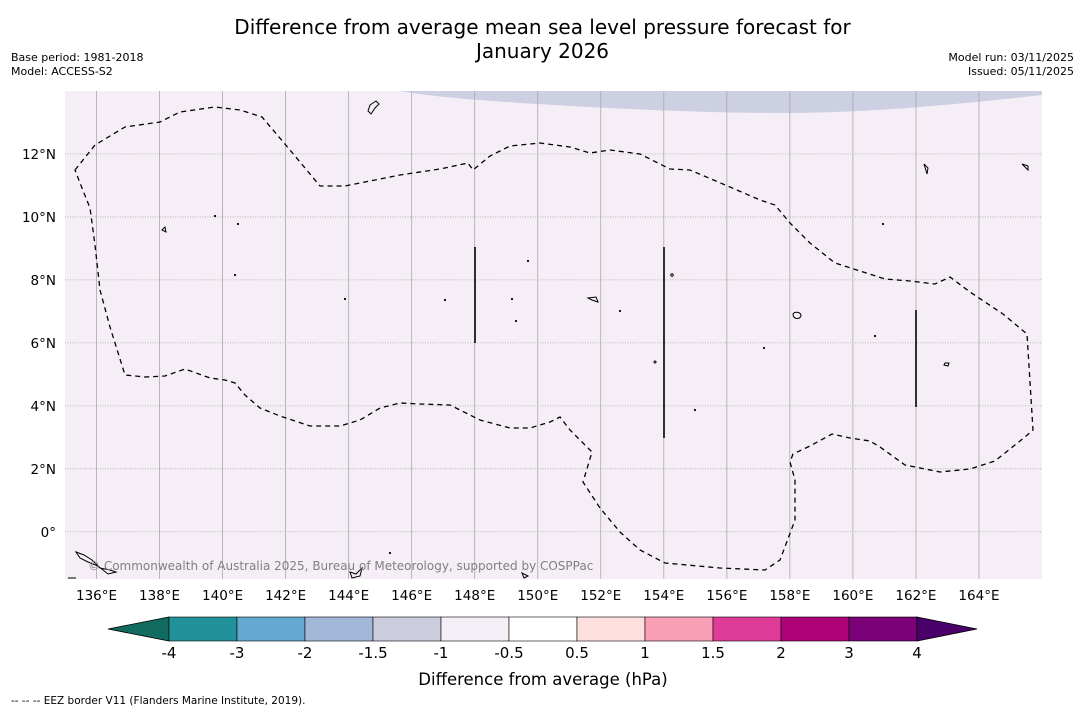 This screenshot has height=713, width=1085. Describe the element at coordinates (43, 407) in the screenshot. I see `lat-tick-label: 4°N` at that location.